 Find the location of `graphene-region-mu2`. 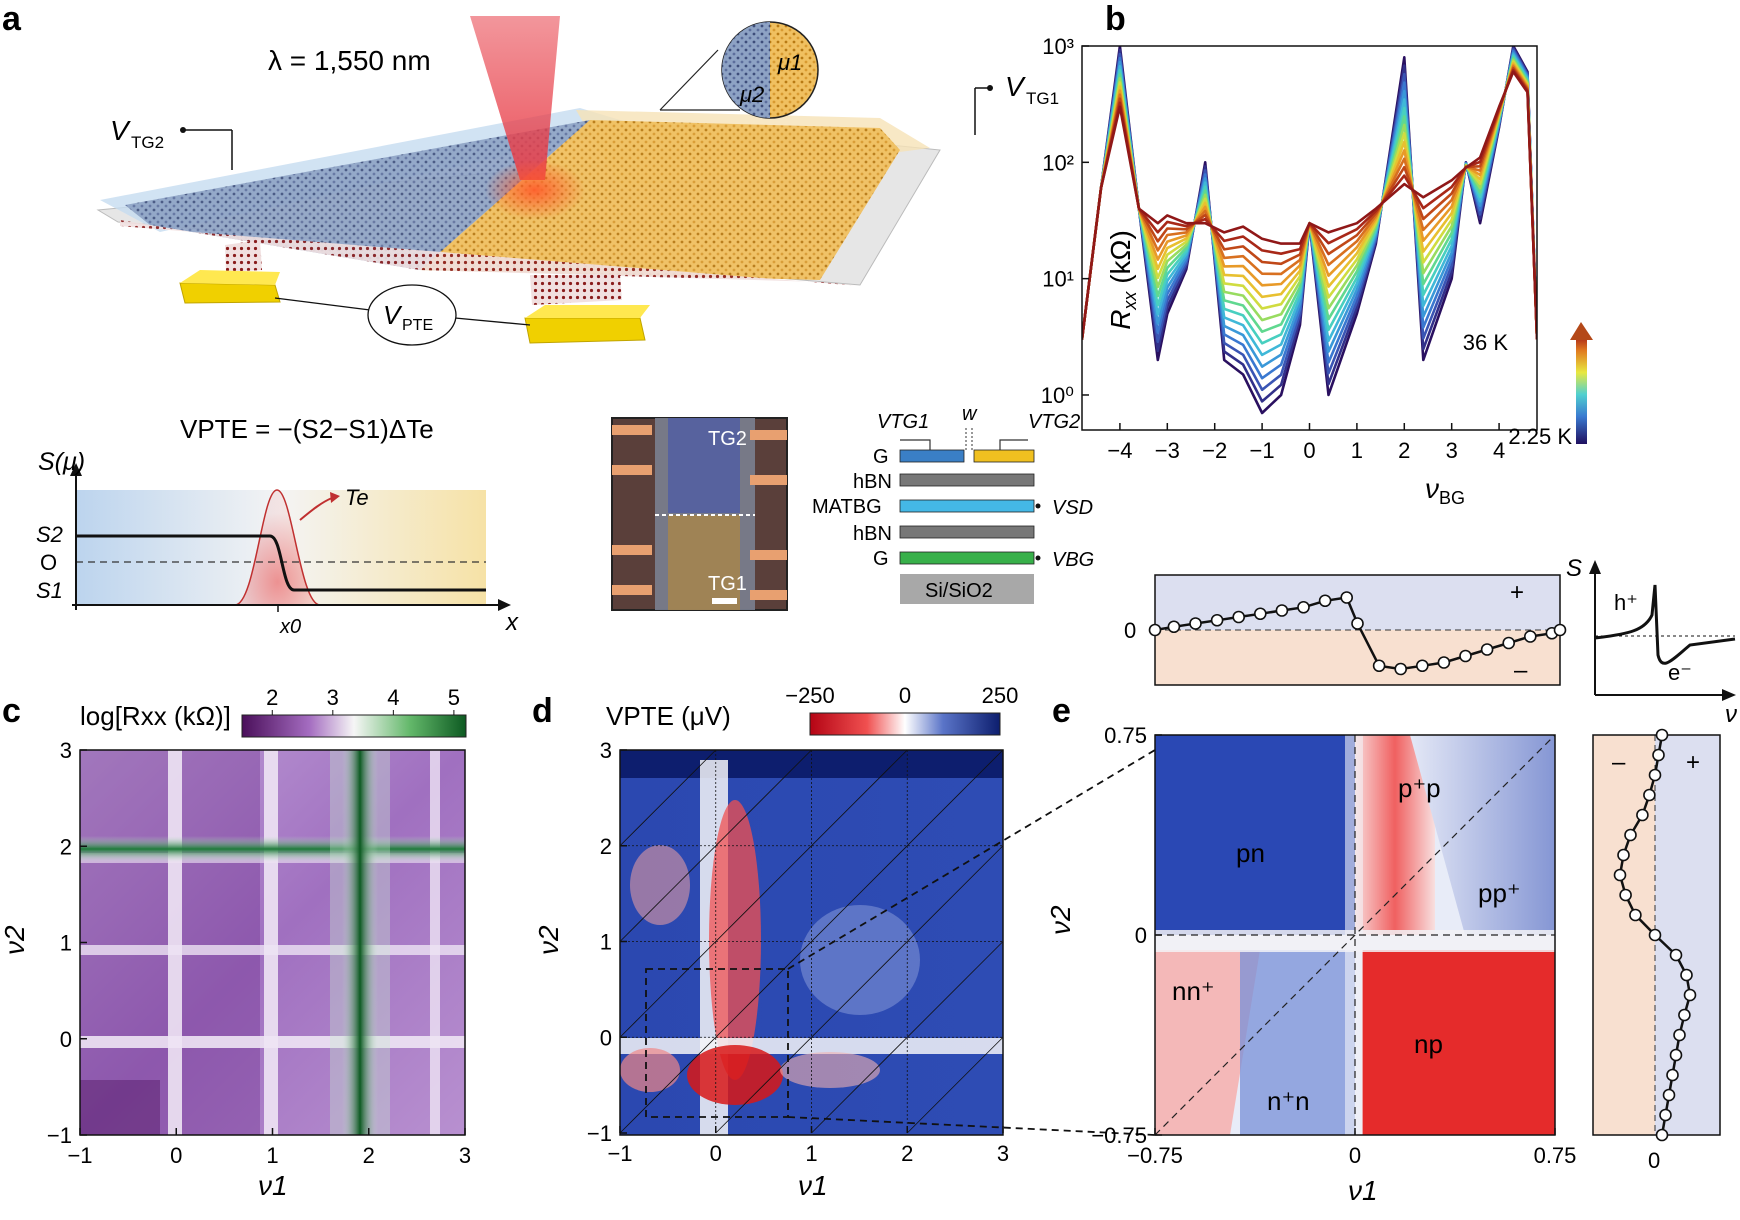

graphene-region-mu2 is located at coordinates (357, 195).